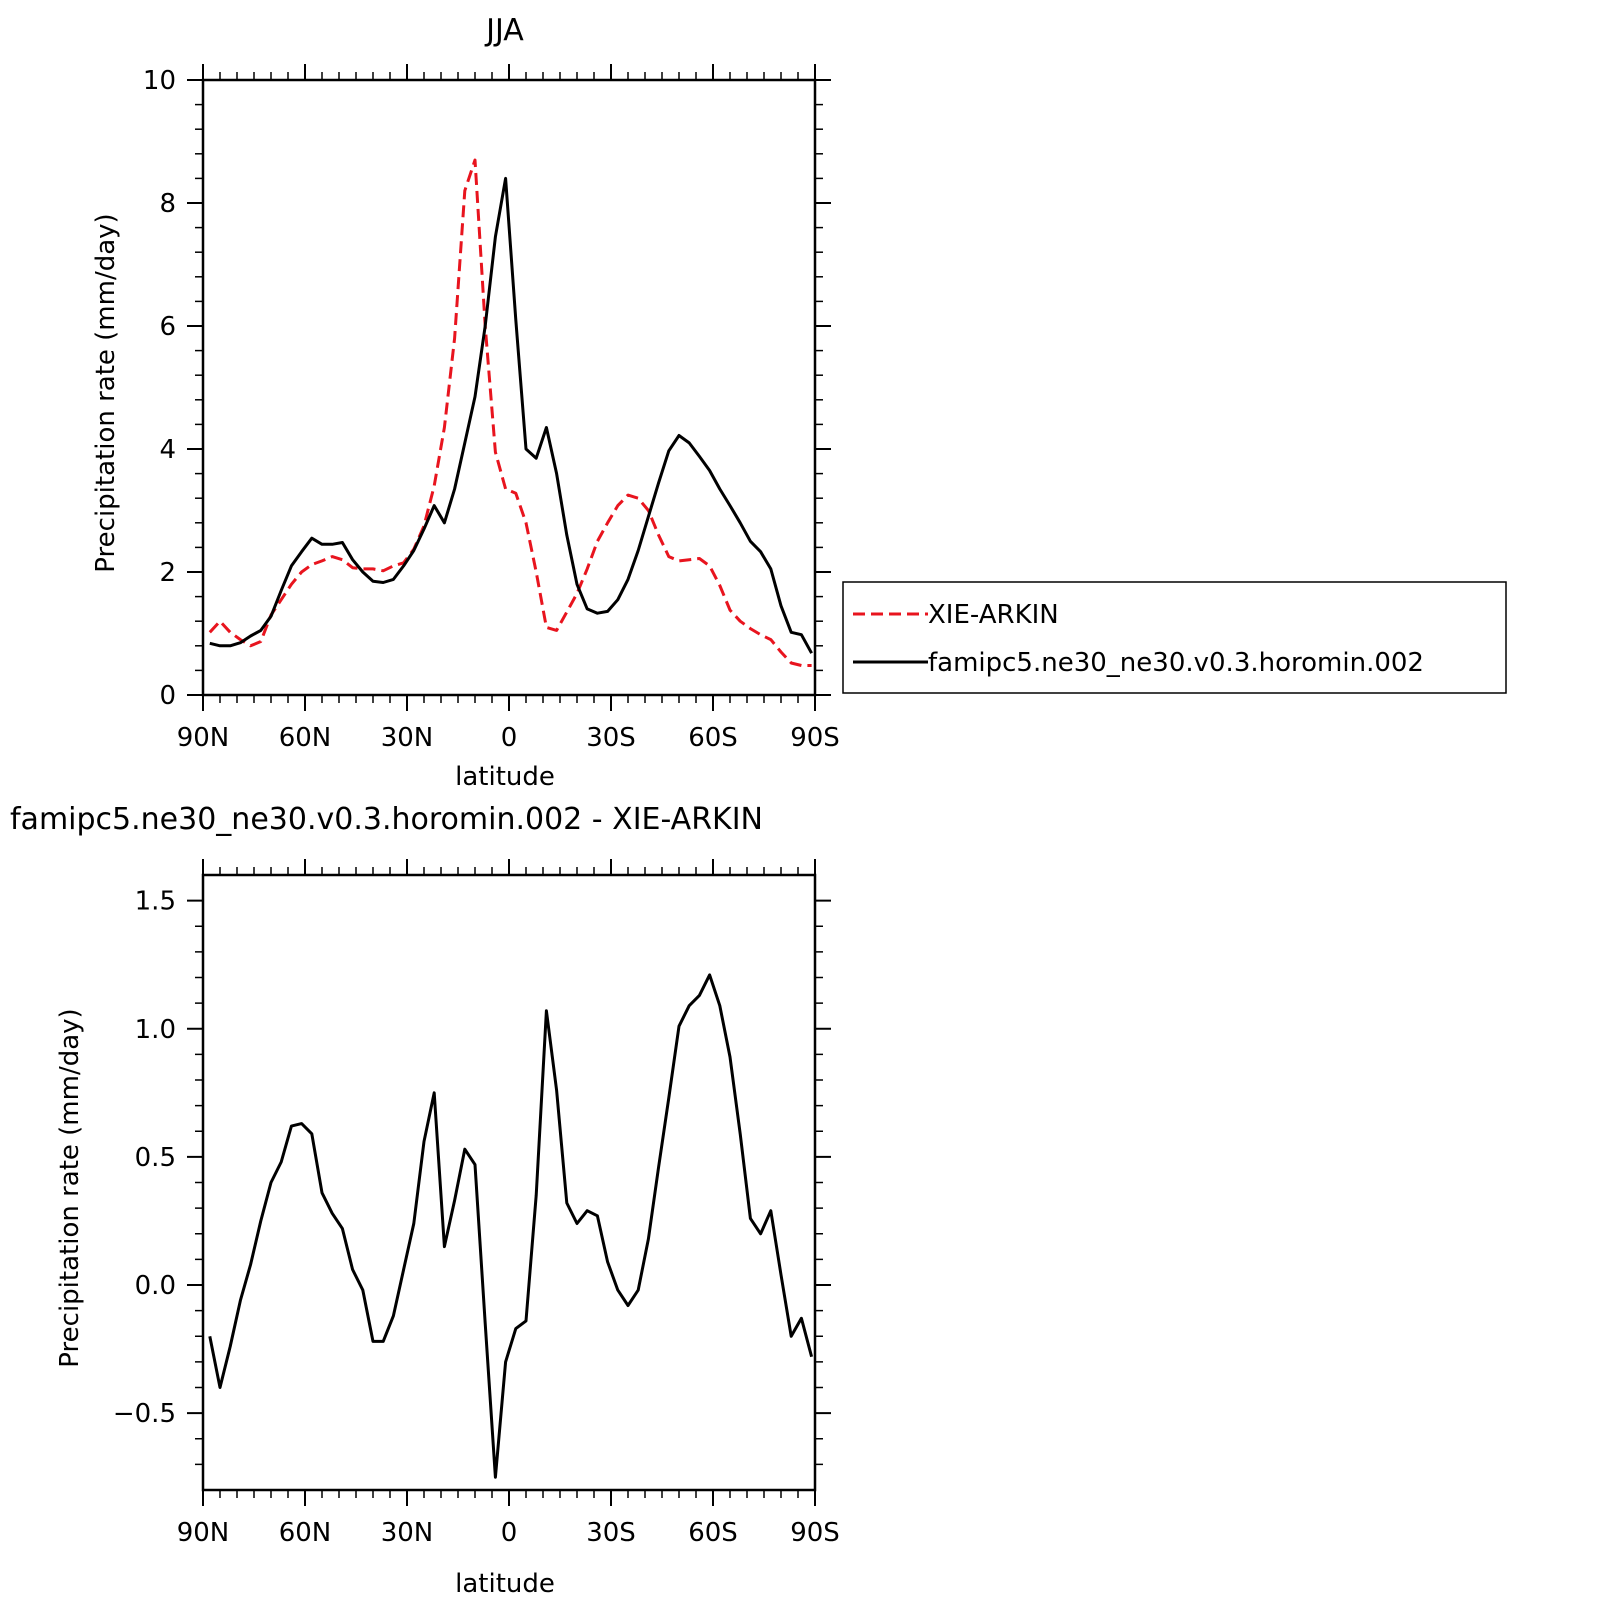 The height and width of the screenshot is (1608, 1605). I want to click on y-tick-label: 0, so click(167, 696).